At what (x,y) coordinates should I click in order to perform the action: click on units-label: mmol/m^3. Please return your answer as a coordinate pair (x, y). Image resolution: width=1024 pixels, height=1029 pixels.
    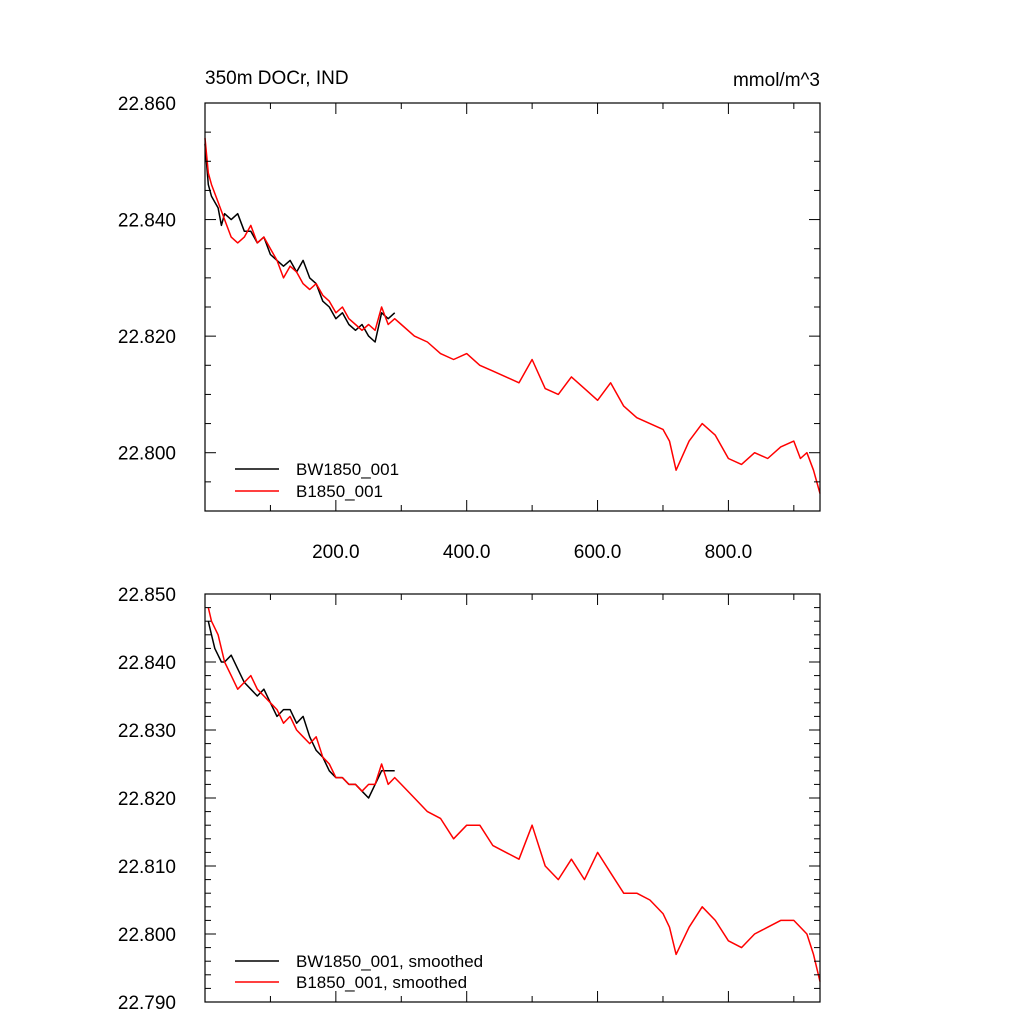
    Looking at the image, I should click on (776, 80).